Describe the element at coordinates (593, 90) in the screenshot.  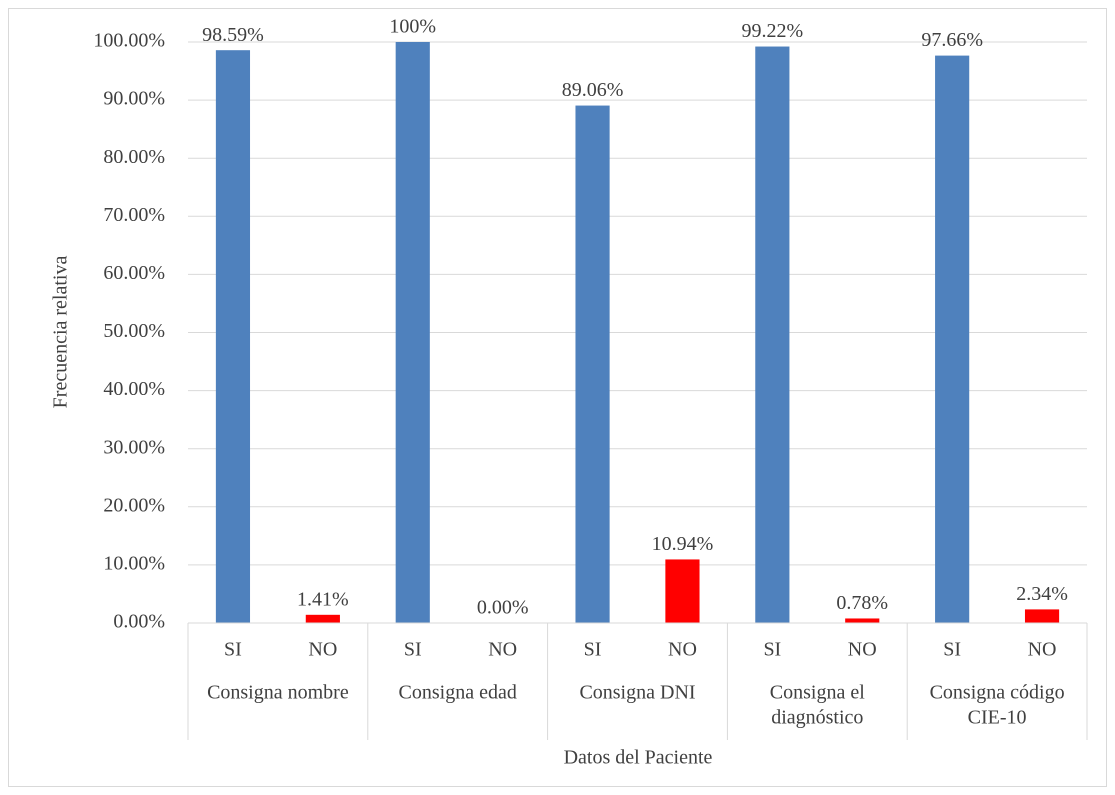
I see `data-label: 89.06%` at that location.